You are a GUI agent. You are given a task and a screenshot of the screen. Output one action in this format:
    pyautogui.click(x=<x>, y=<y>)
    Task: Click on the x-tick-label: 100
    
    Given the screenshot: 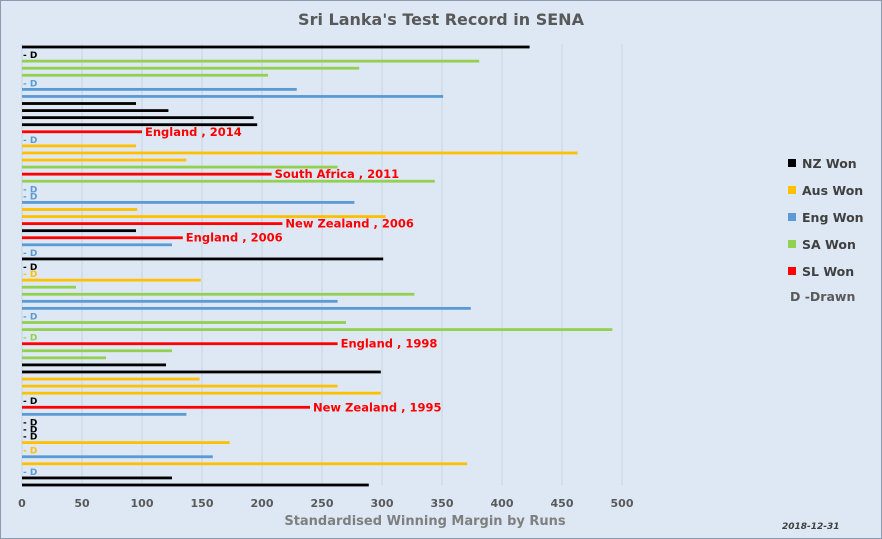 What is the action you would take?
    pyautogui.click(x=142, y=503)
    